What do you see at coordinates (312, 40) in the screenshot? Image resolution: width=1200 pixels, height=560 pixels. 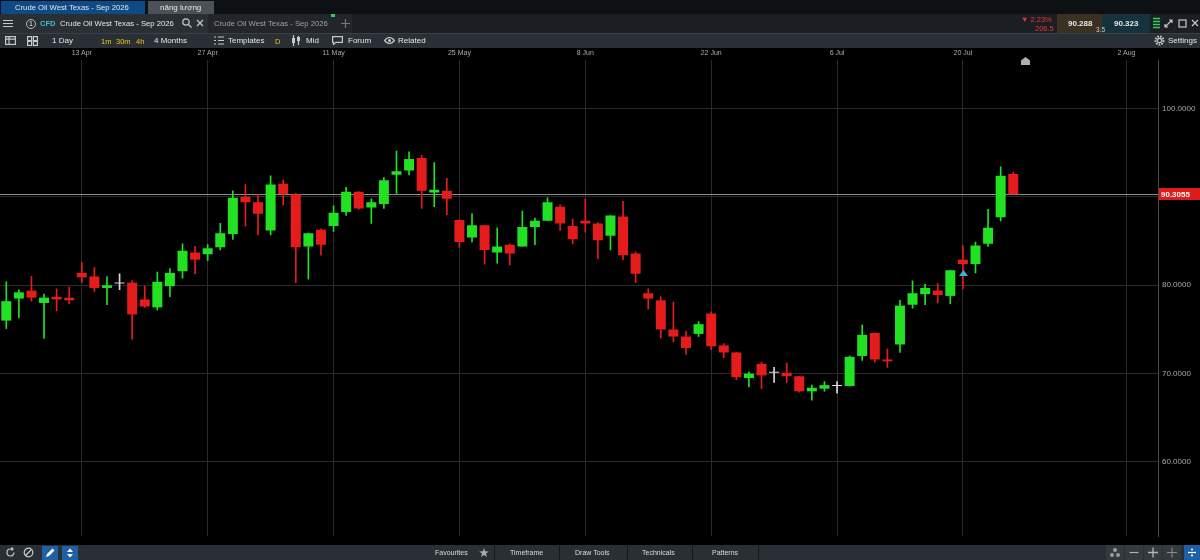 I see `text: Mid` at bounding box center [312, 40].